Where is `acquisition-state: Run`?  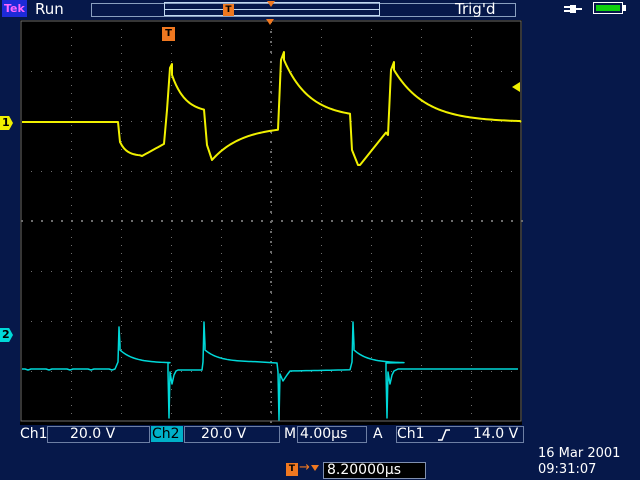
acquisition-state: Run is located at coordinates (49, 9).